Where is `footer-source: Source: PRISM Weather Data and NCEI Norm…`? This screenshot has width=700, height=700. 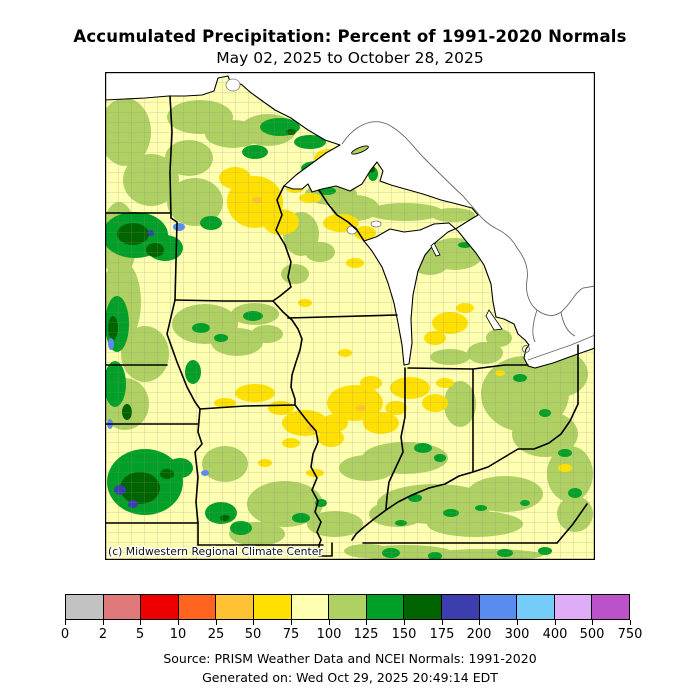
footer-source: Source: PRISM Weather Data and NCEI Norm… is located at coordinates (350, 658).